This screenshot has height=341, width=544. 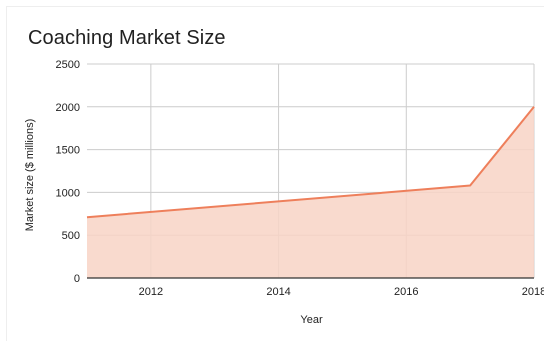 What do you see at coordinates (311, 320) in the screenshot?
I see `x-axis-title: Year` at bounding box center [311, 320].